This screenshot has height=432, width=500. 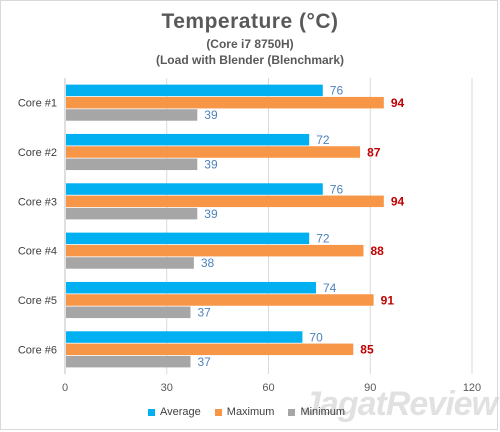 I want to click on category-label: Core #1, so click(x=37, y=104).